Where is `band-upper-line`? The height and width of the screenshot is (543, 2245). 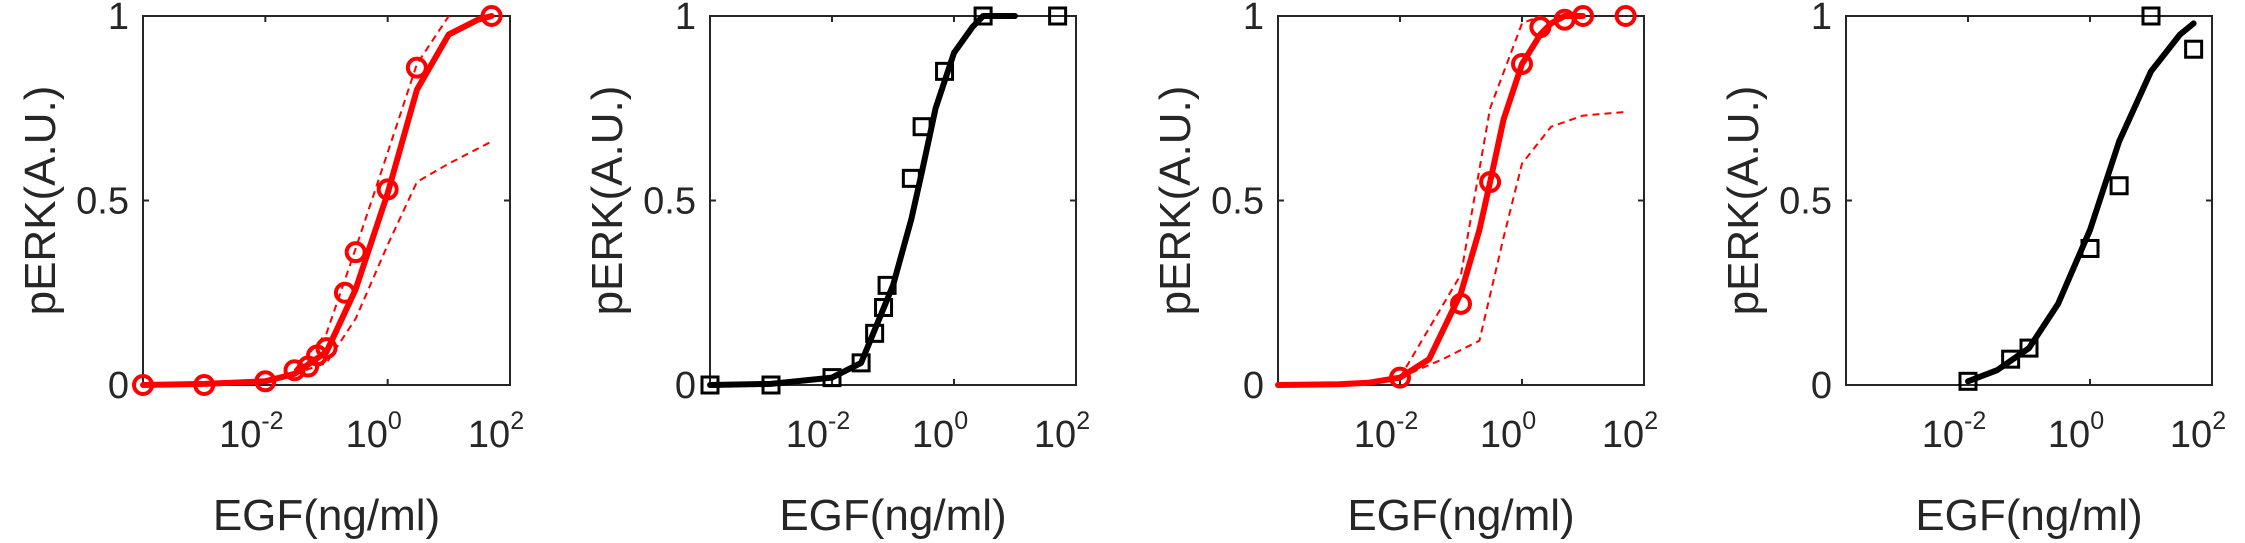
band-upper-line is located at coordinates (1470, 197).